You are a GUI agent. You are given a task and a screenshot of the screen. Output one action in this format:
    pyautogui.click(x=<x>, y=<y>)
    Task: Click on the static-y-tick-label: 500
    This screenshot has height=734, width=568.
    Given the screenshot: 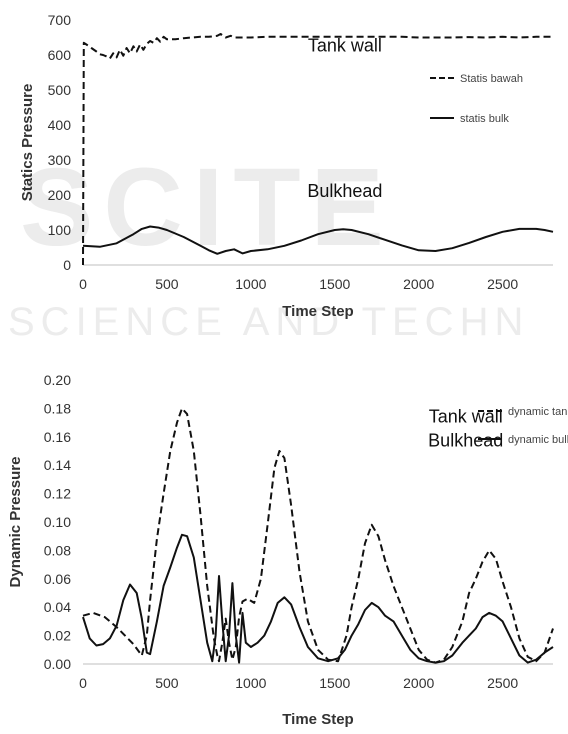 What is the action you would take?
    pyautogui.click(x=60, y=90)
    